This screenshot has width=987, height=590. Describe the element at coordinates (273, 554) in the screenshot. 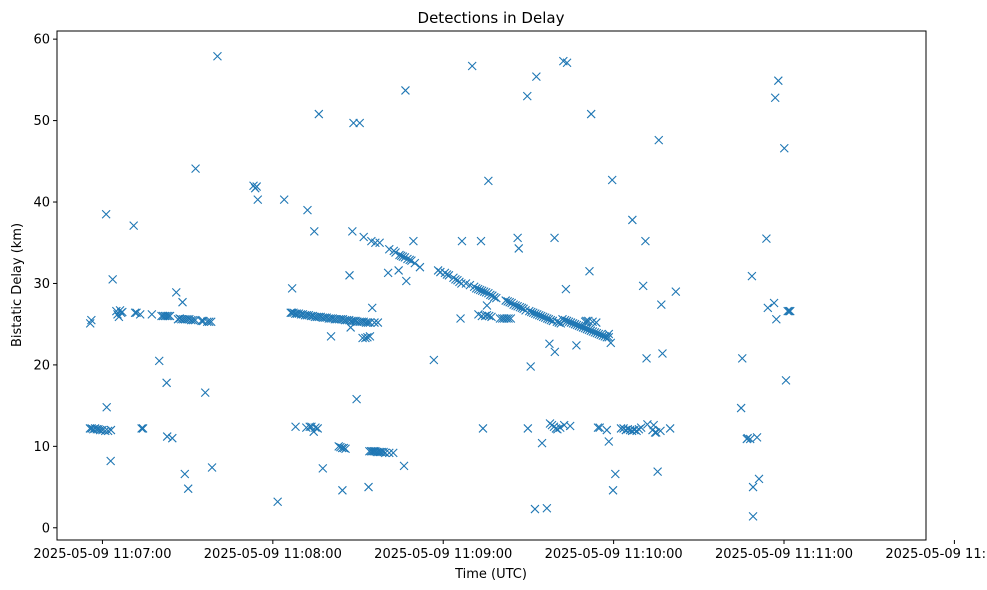

I see `x-tick-label: 2025-05-09 11:08:00` at that location.